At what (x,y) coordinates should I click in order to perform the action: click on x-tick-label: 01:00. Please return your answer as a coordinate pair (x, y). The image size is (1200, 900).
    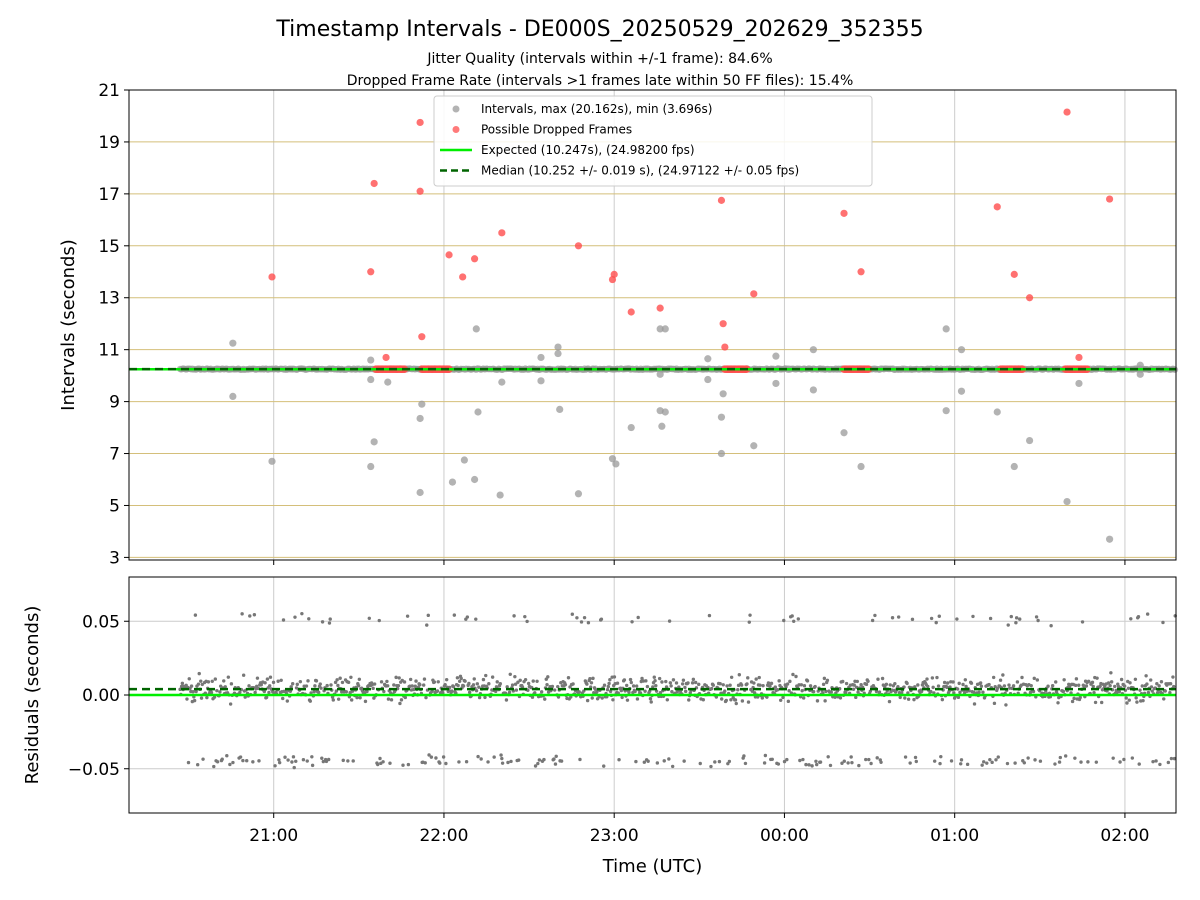
    Looking at the image, I should click on (954, 836).